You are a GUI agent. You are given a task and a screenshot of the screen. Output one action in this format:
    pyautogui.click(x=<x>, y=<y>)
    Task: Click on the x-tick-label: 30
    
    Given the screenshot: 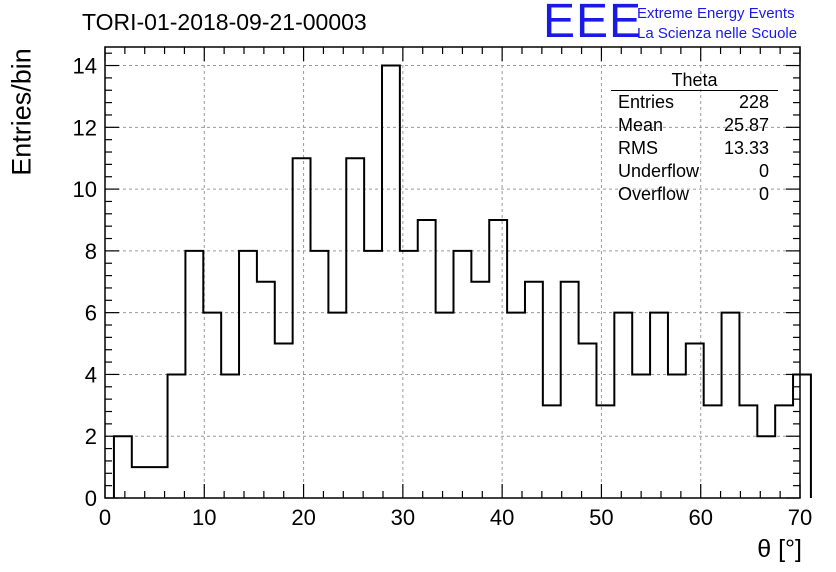 What is the action you would take?
    pyautogui.click(x=403, y=517)
    